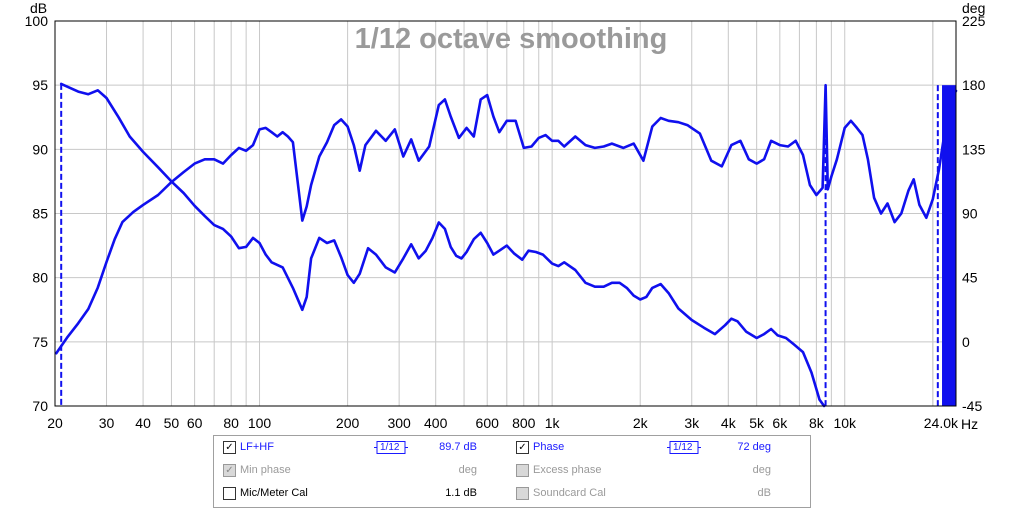 This screenshot has width=1024, height=508. What do you see at coordinates (972, 406) in the screenshot?
I see `y-right-tick-label: -45` at bounding box center [972, 406].